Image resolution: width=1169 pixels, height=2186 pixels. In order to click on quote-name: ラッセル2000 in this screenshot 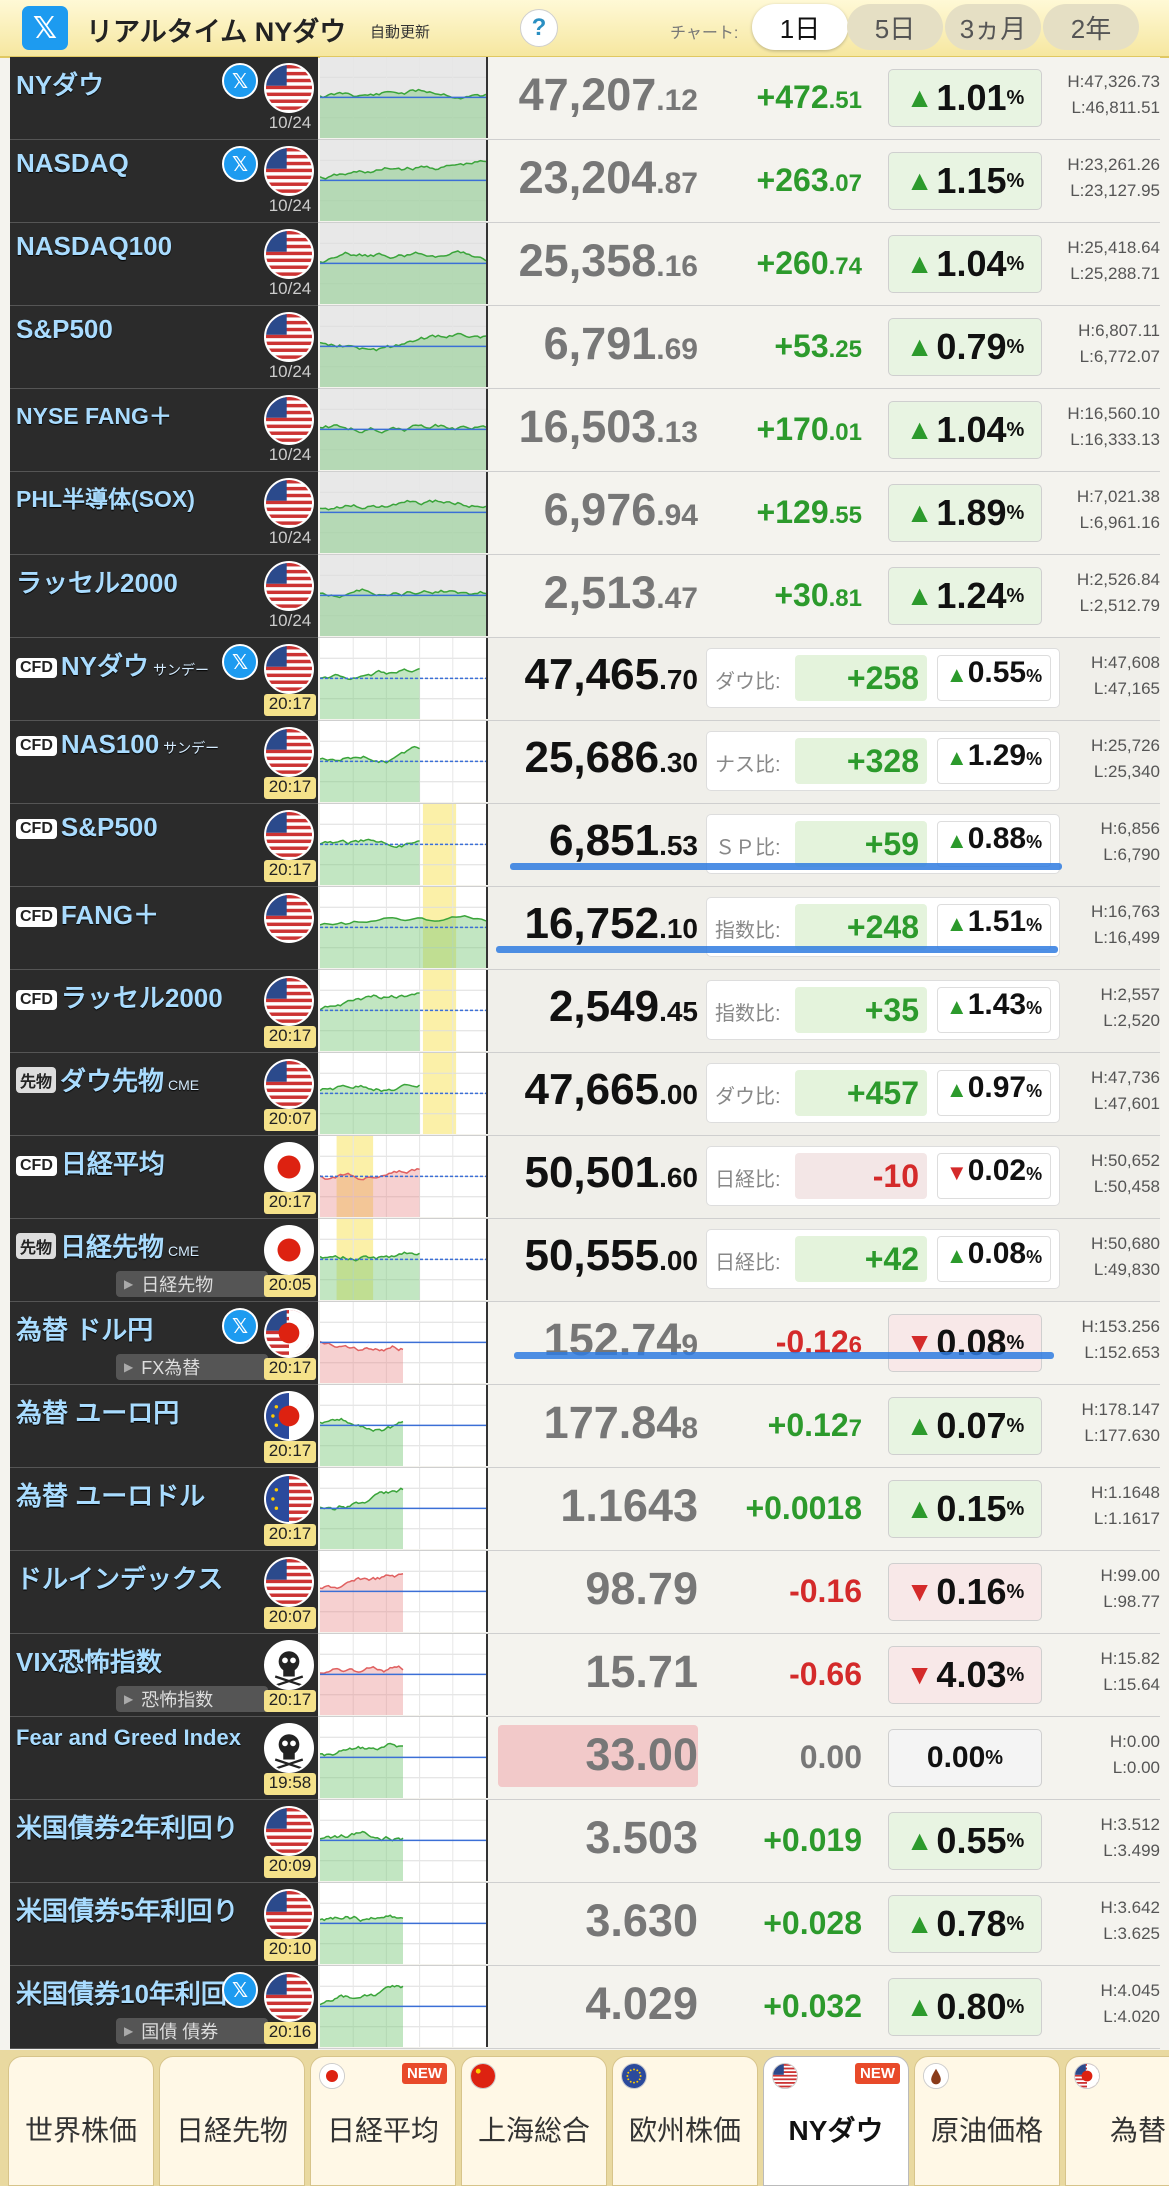, I will do `click(97, 581)`.